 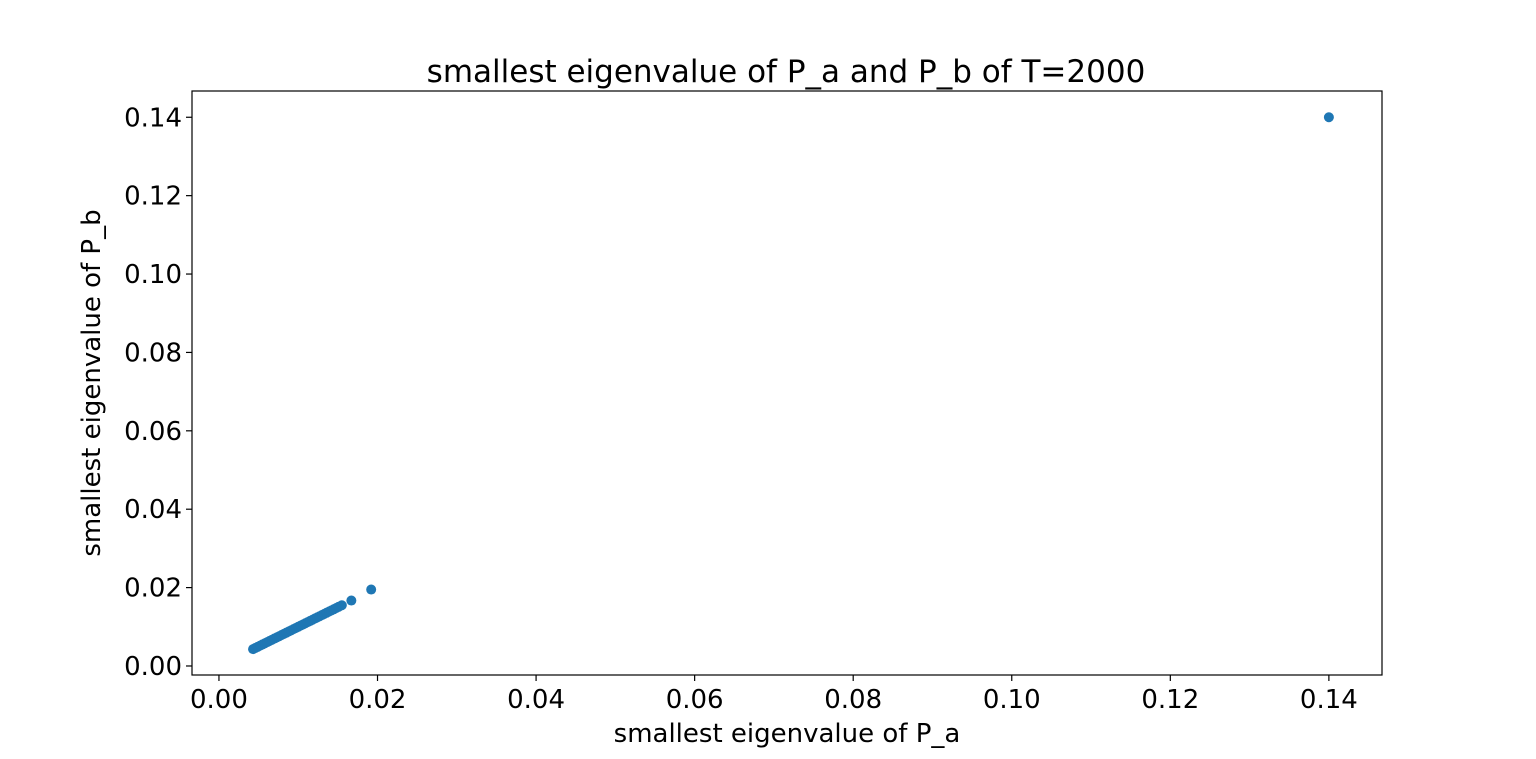 What do you see at coordinates (378, 700) in the screenshot?
I see `x-tick-label: 0.02` at bounding box center [378, 700].